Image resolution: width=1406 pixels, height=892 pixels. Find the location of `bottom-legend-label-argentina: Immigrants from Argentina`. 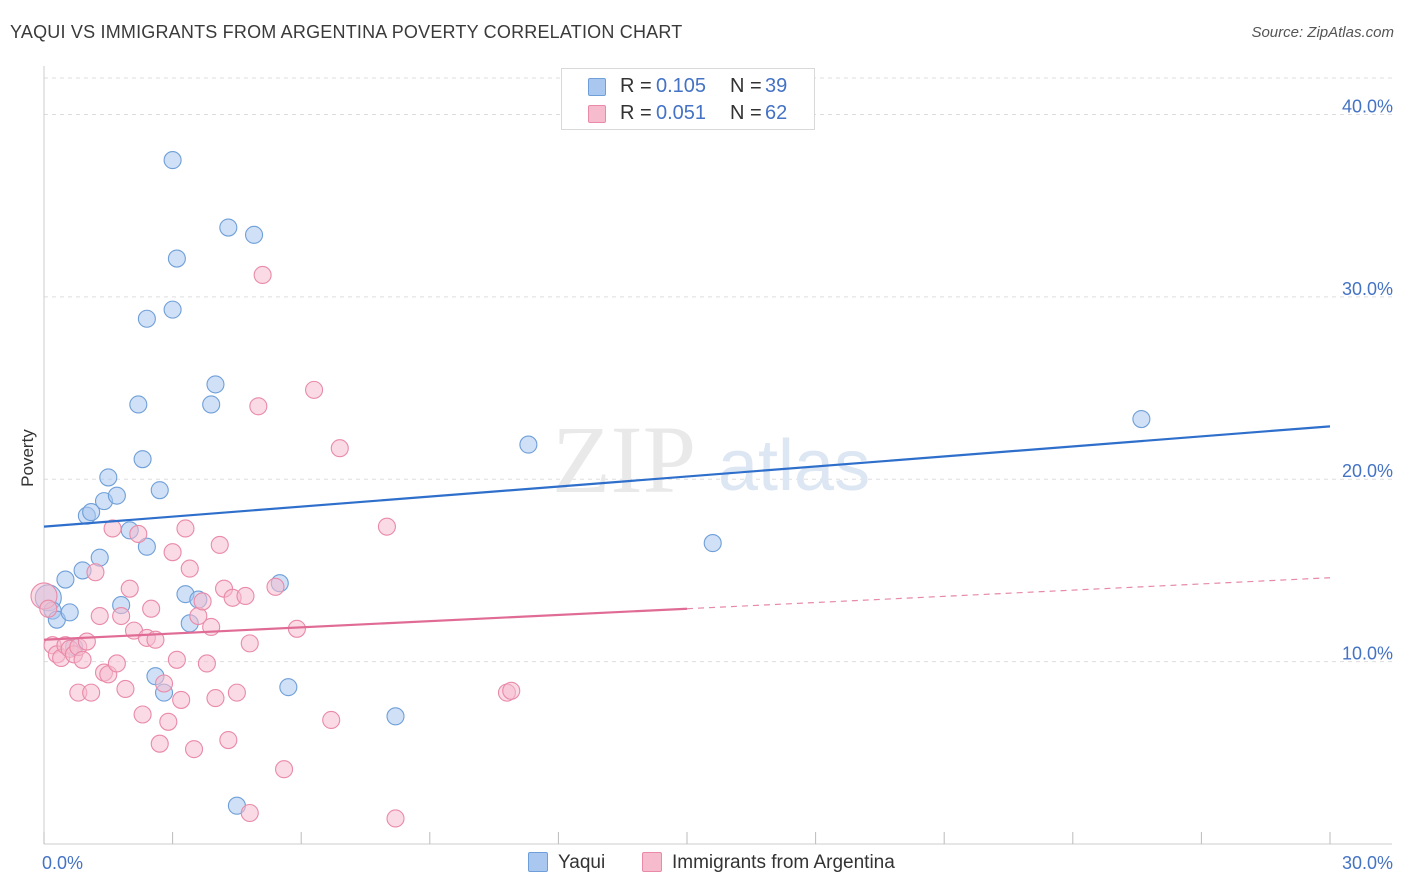

bottom-legend-label-argentina: Immigrants from Argentina is located at coordinates (783, 862).